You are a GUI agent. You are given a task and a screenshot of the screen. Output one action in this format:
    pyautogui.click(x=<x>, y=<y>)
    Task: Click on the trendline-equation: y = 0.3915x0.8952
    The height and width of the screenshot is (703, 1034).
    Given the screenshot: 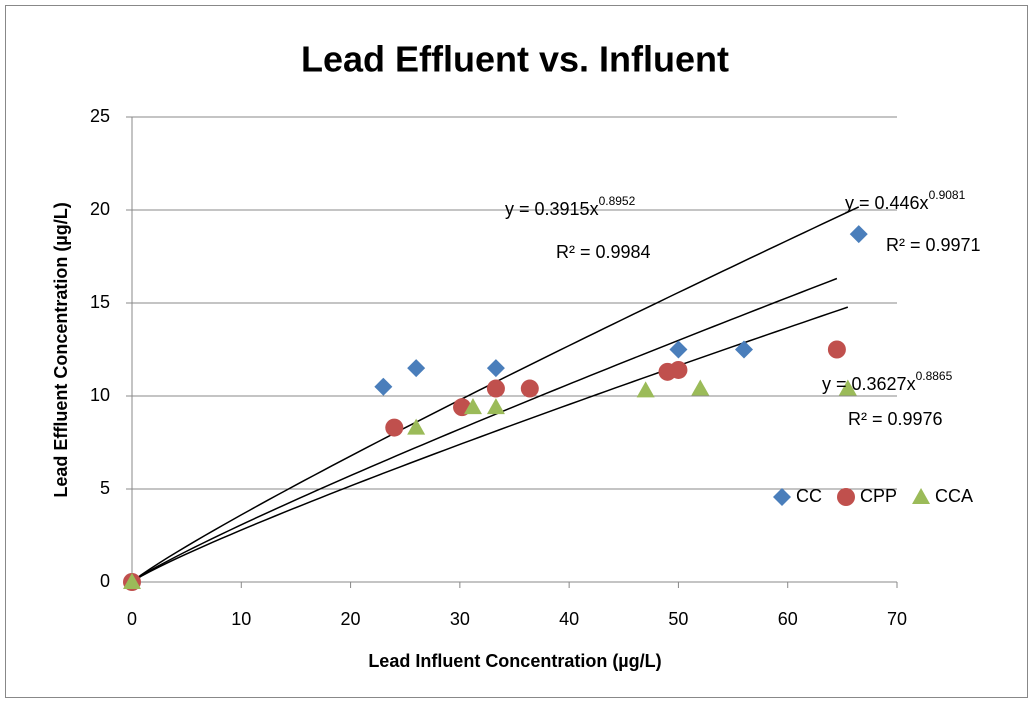 What is the action you would take?
    pyautogui.click(x=570, y=206)
    